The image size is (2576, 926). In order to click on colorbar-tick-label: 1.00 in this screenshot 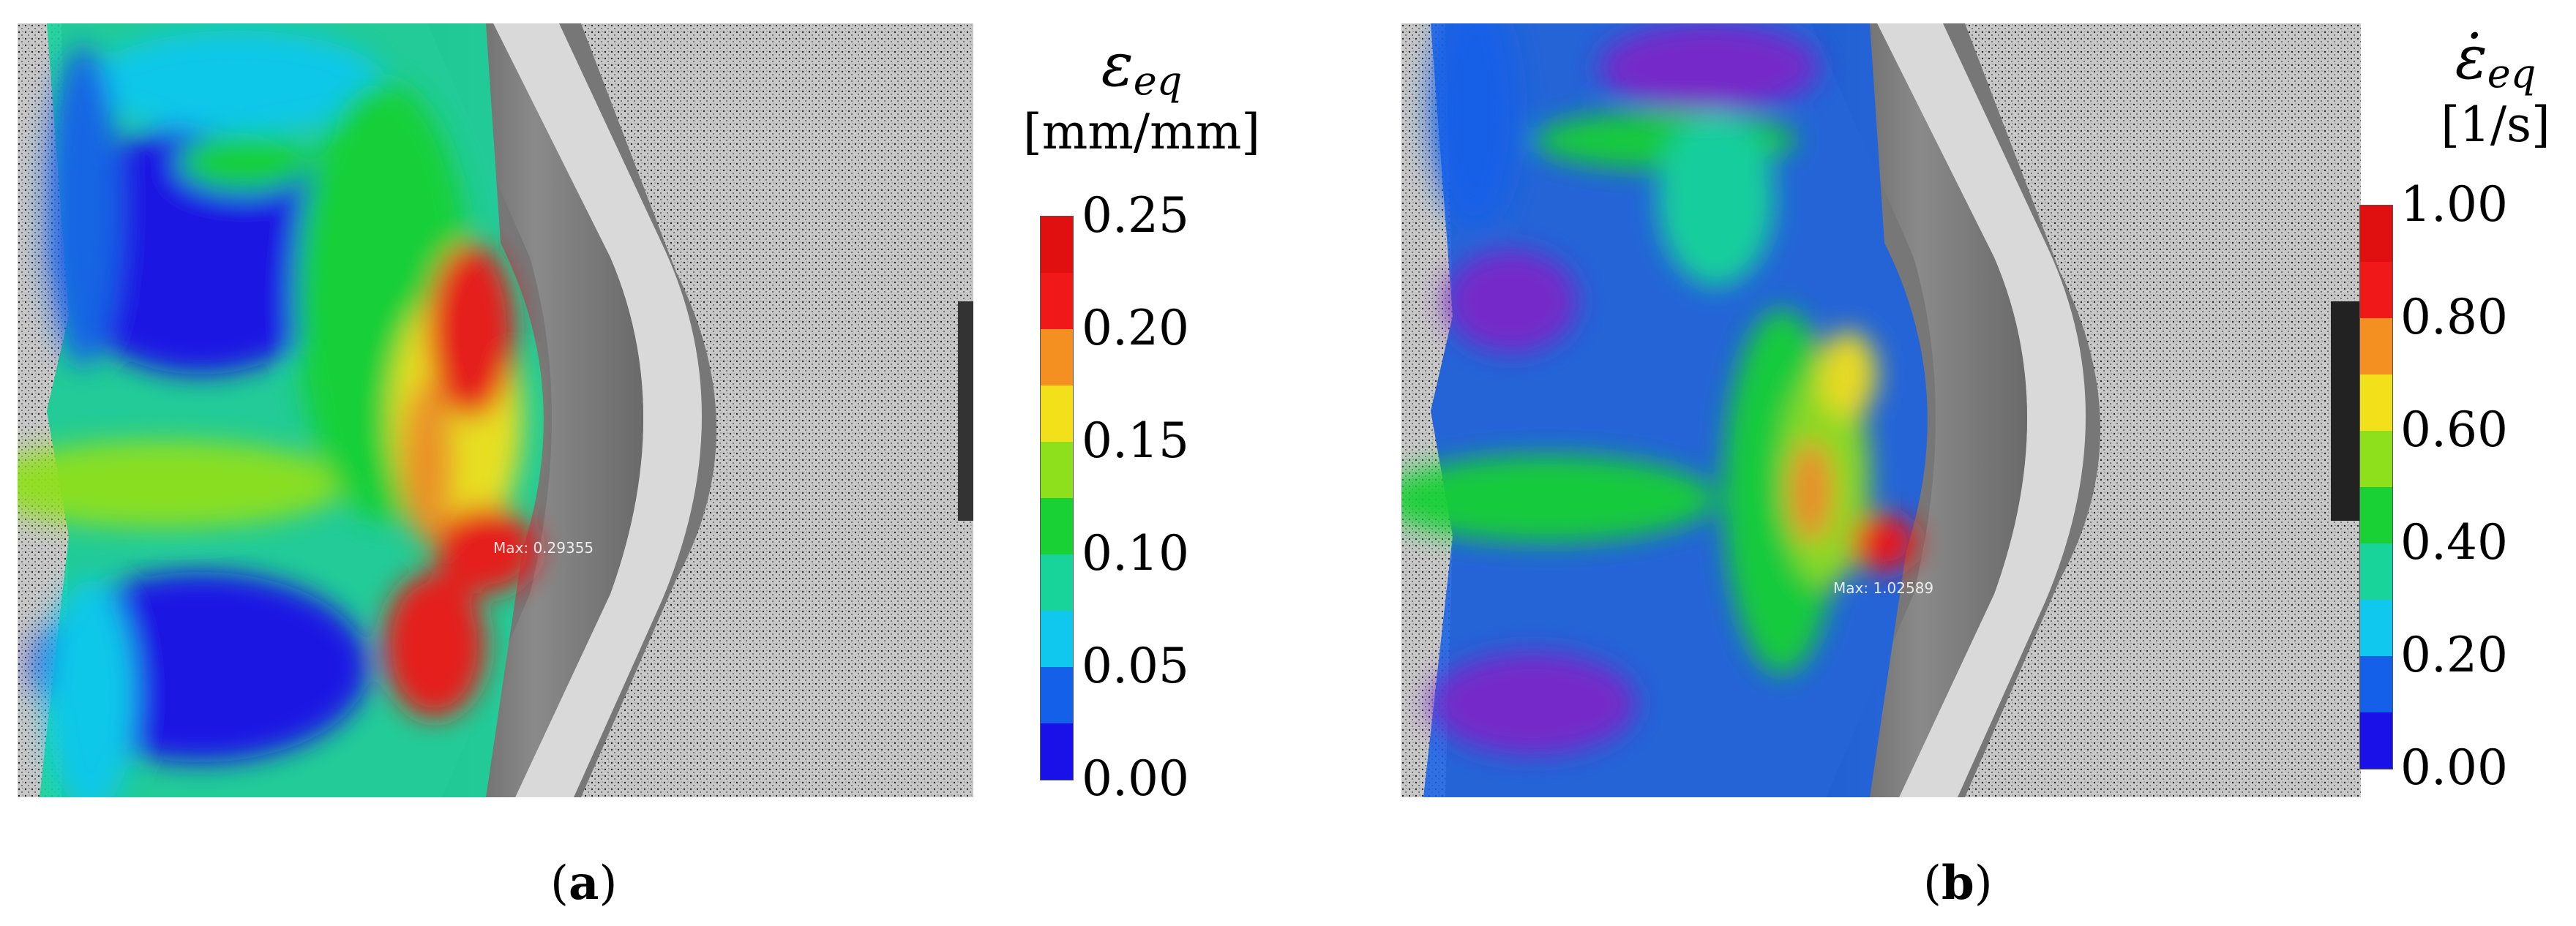, I will do `click(2454, 204)`.